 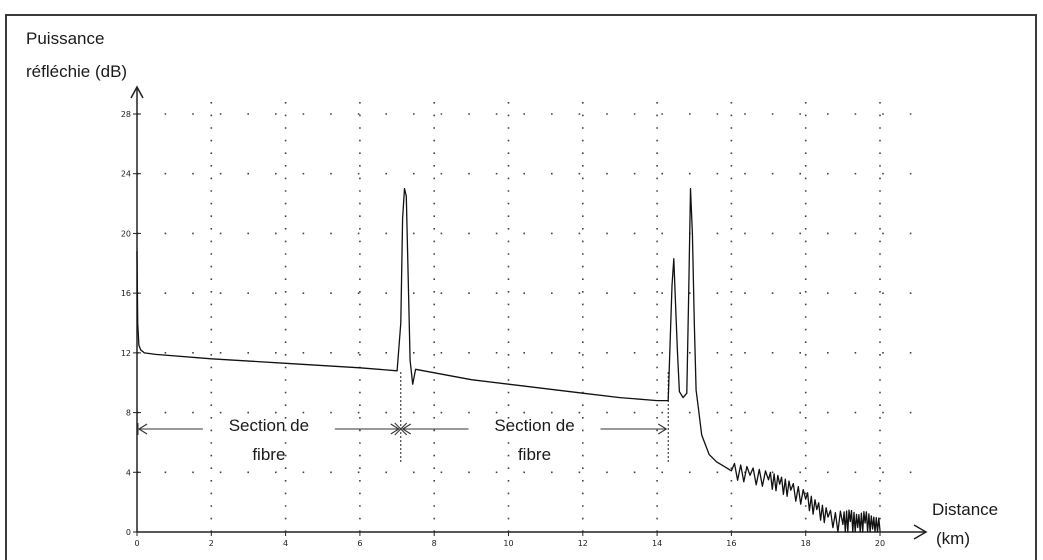 I want to click on span-label-0-line-0: Section de, so click(x=269, y=425).